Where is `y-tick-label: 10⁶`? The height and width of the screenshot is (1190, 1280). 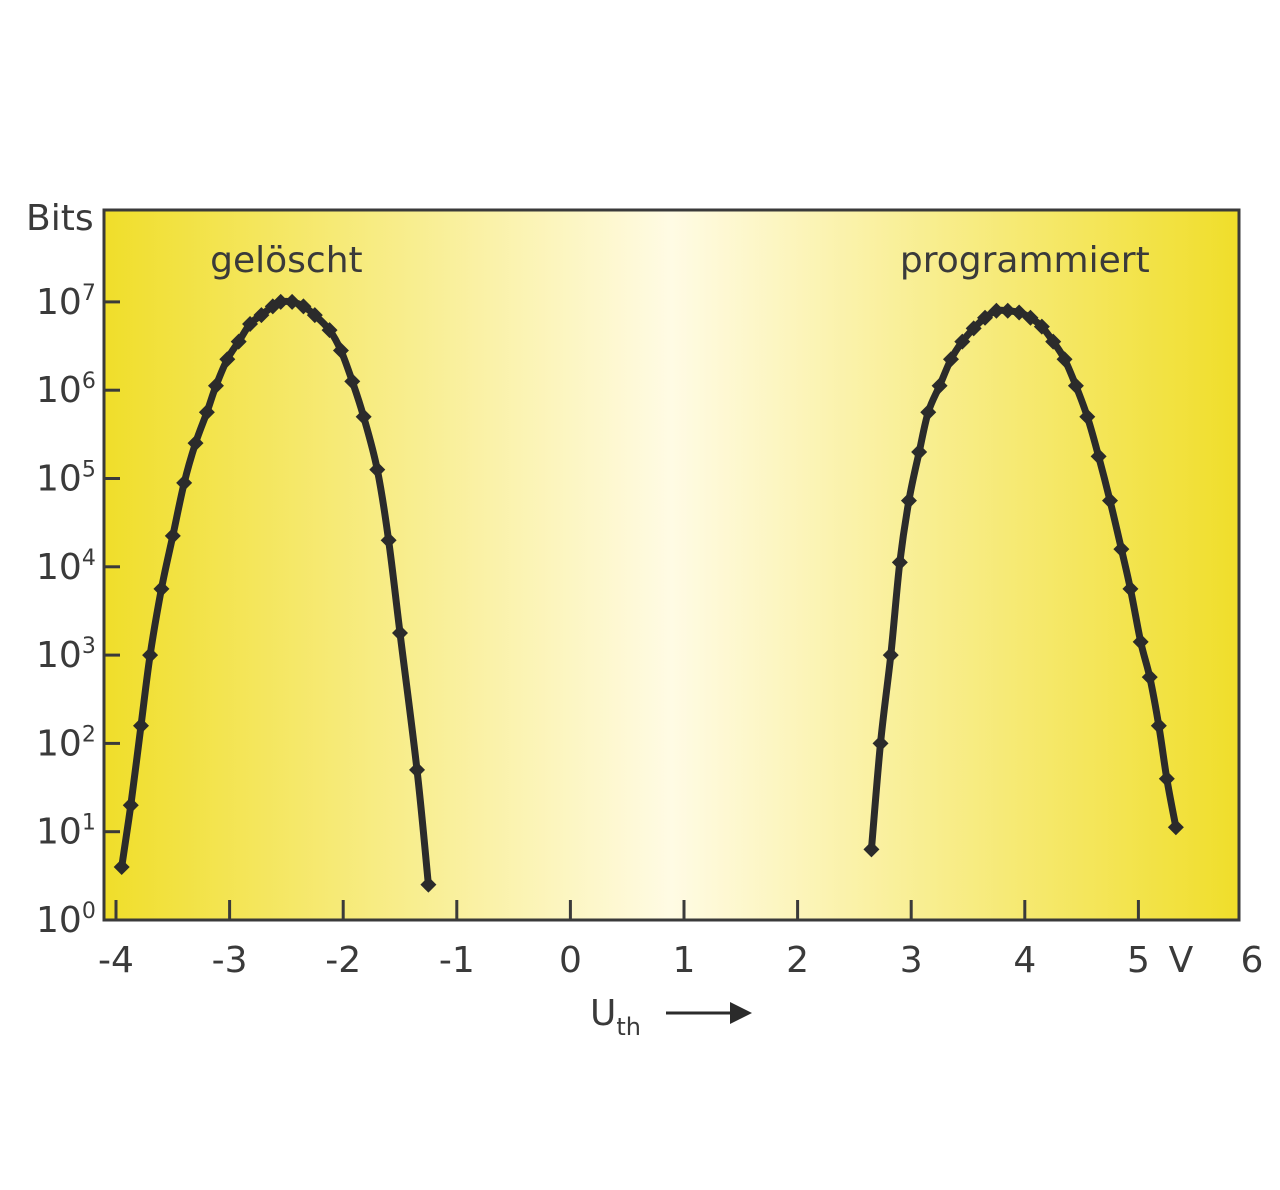
y-tick-label: 10⁶ is located at coordinates (66, 390).